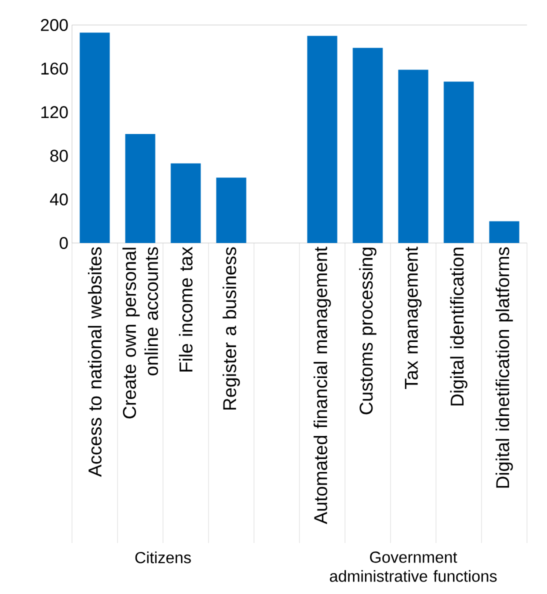 The height and width of the screenshot is (594, 547). Describe the element at coordinates (140, 332) in the screenshot. I see `x-tick-label: Create own personal online accounts` at that location.